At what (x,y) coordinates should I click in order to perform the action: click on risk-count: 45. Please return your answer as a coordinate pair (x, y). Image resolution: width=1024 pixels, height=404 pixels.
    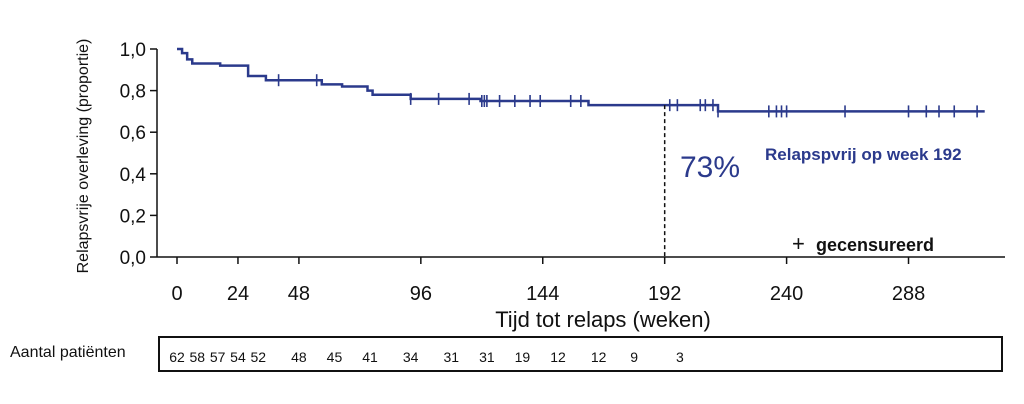
    Looking at the image, I should click on (334, 357).